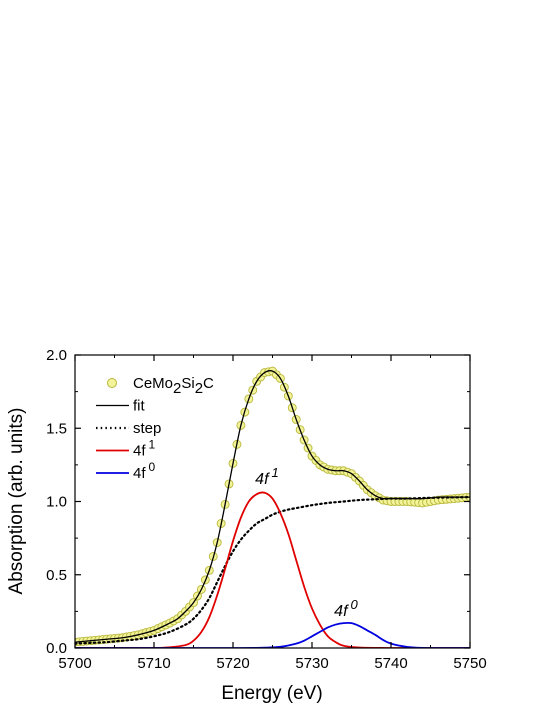 The height and width of the screenshot is (705, 545). Describe the element at coordinates (144, 449) in the screenshot. I see `legend-label: 4f 1` at that location.